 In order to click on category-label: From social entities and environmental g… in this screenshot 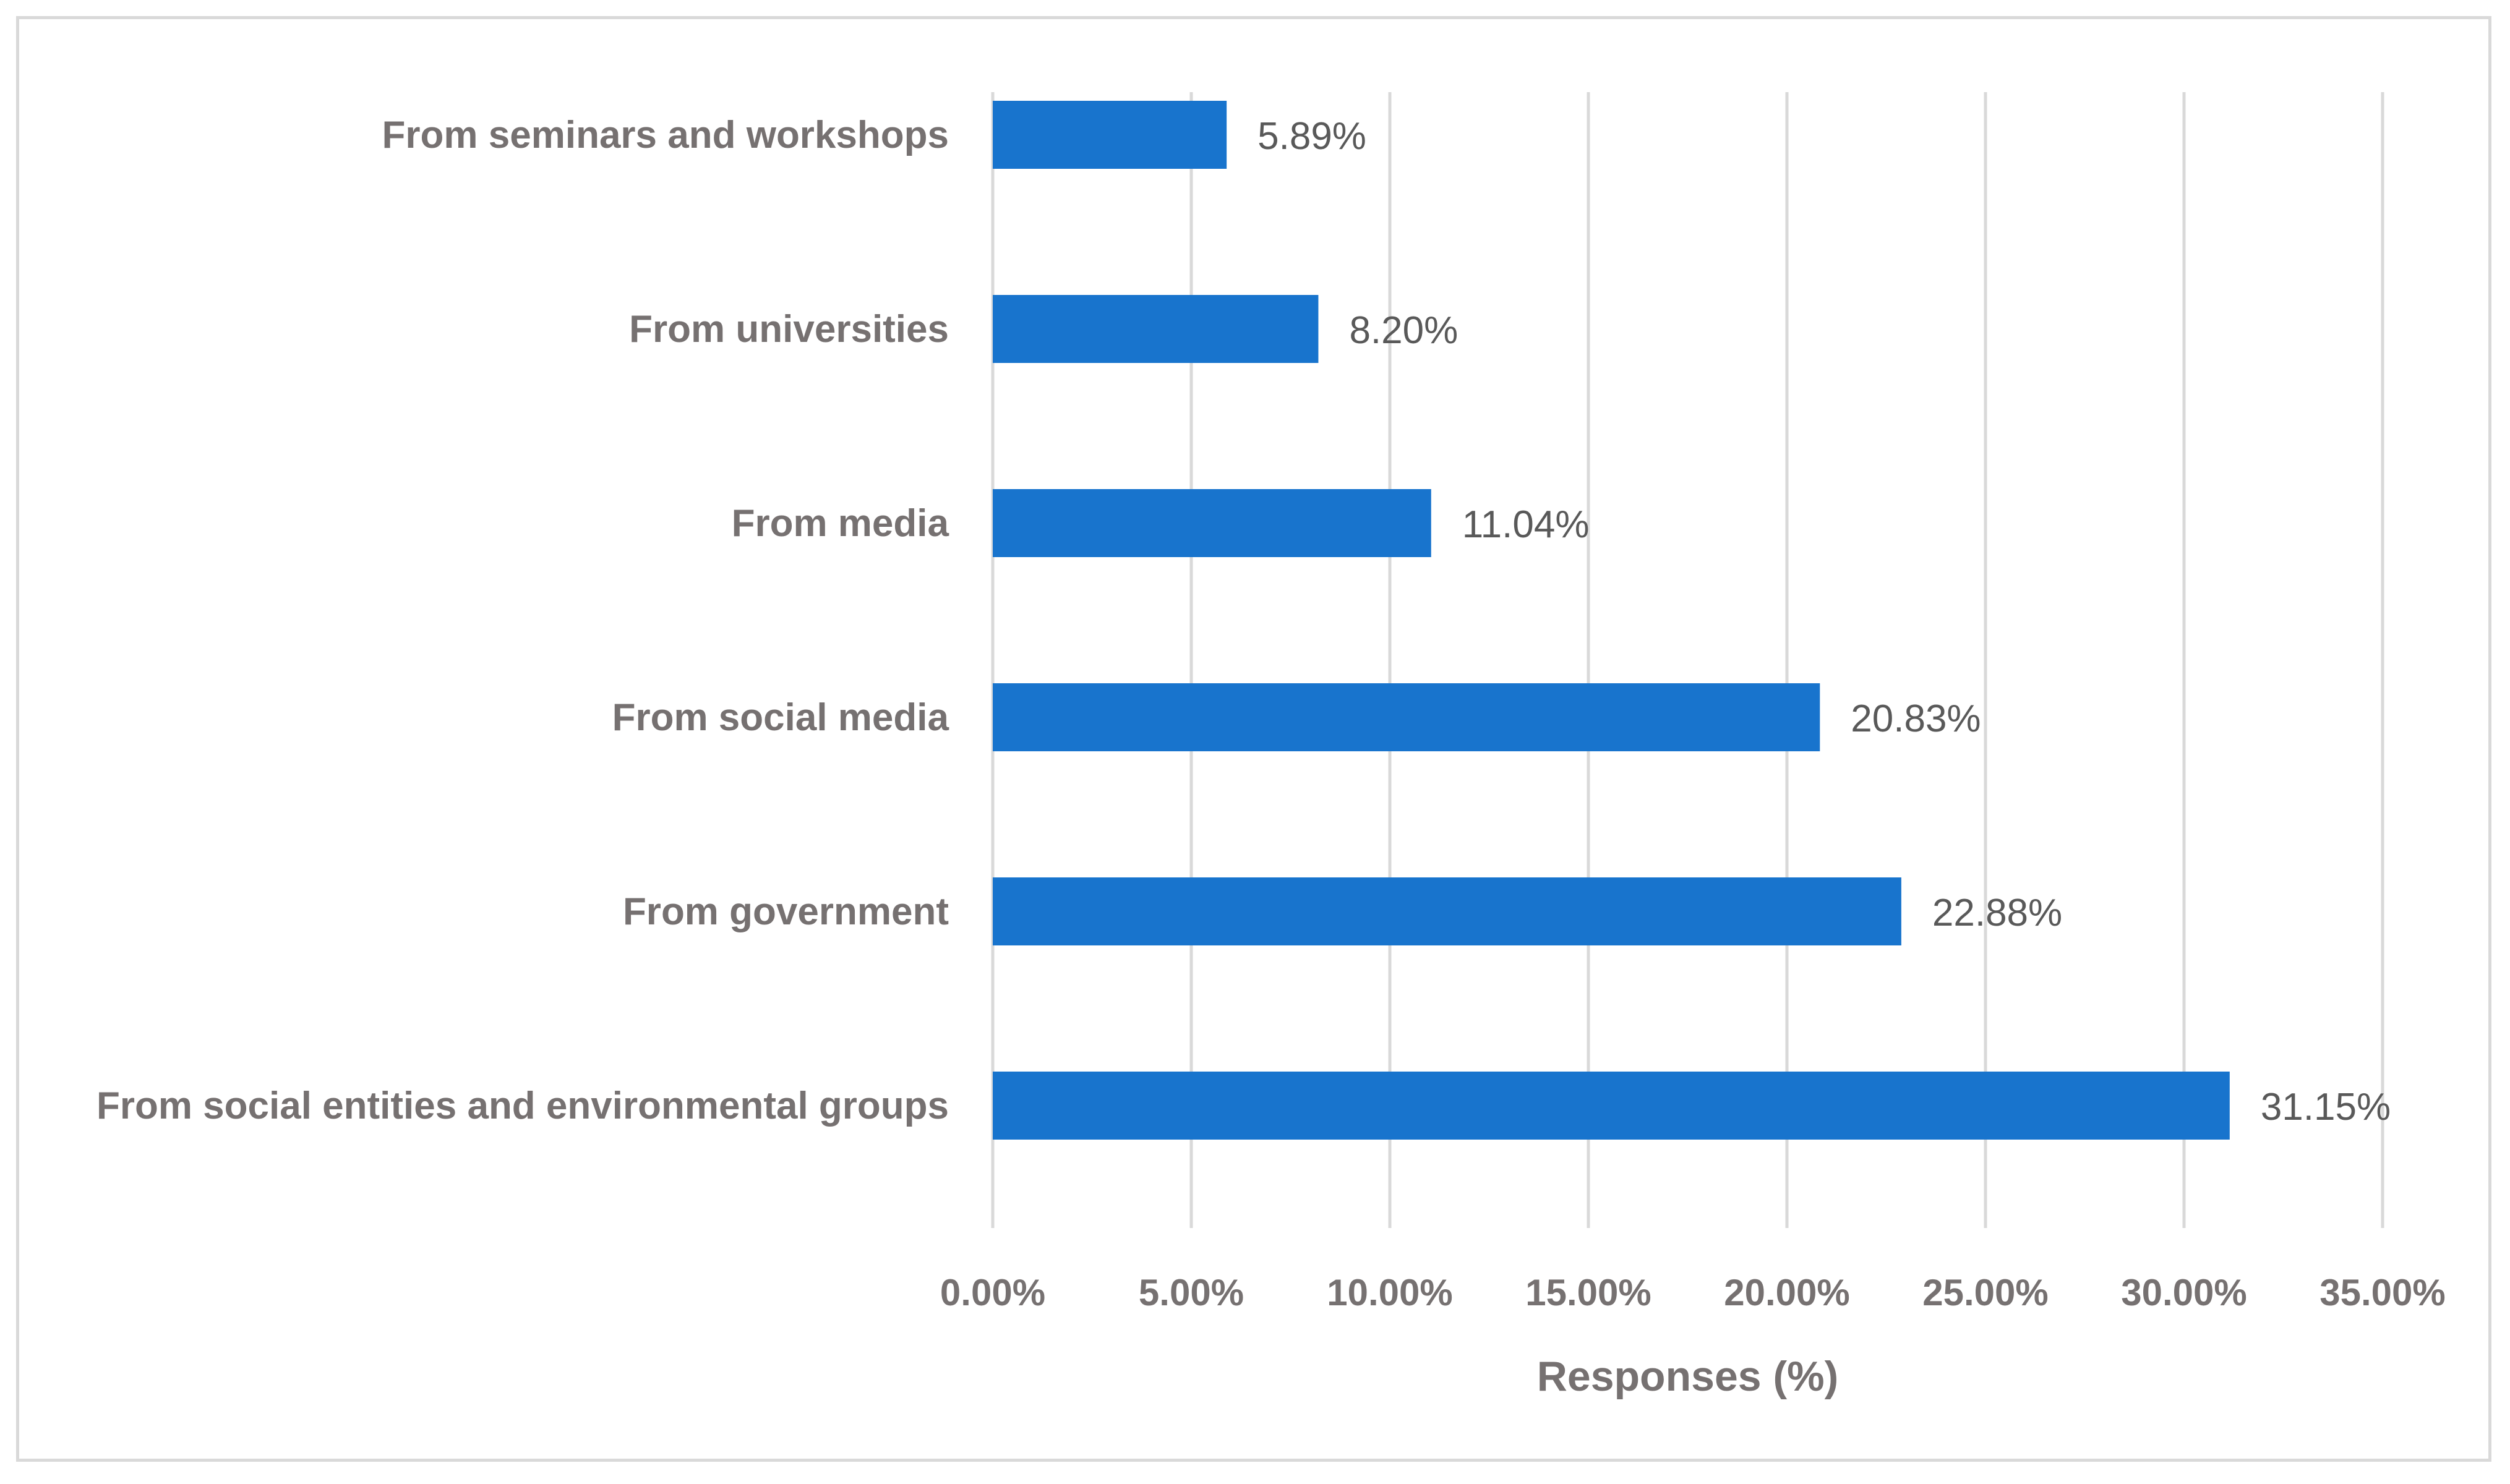, I will do `click(522, 1106)`.